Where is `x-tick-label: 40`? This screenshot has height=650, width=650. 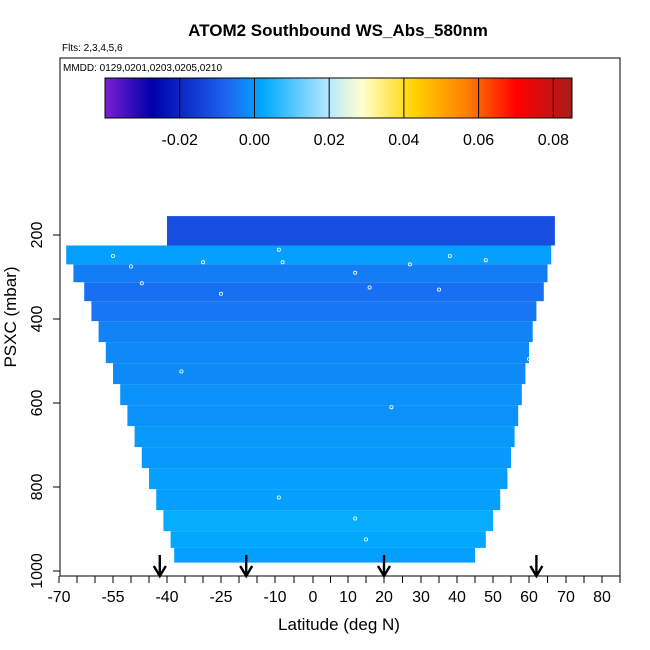
x-tick-label: 40 is located at coordinates (457, 597).